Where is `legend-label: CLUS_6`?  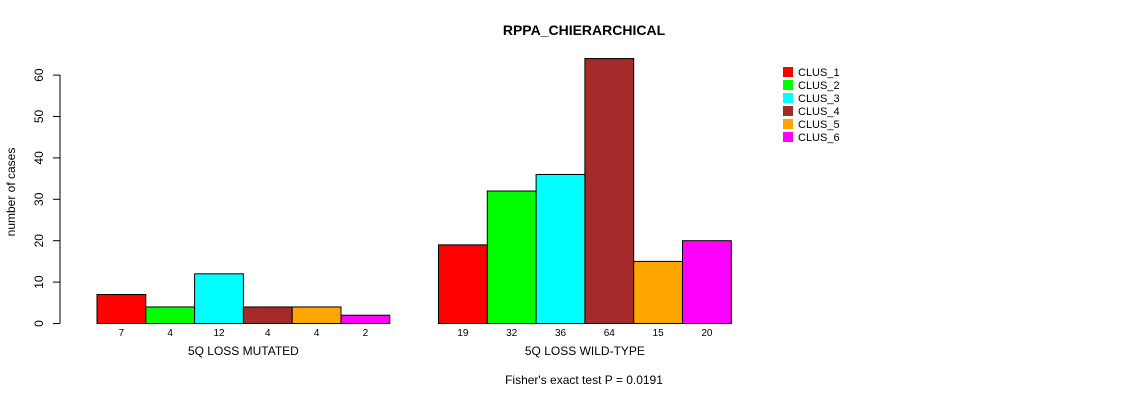
legend-label: CLUS_6 is located at coordinates (819, 138).